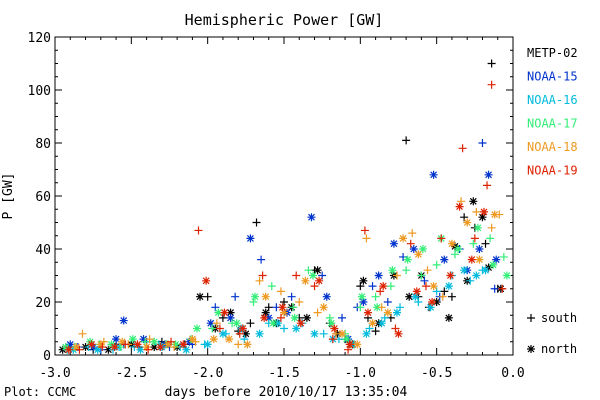 This screenshot has height=400, width=600. What do you see at coordinates (43, 303) in the screenshot?
I see `y-tick-label: 20` at bounding box center [43, 303].